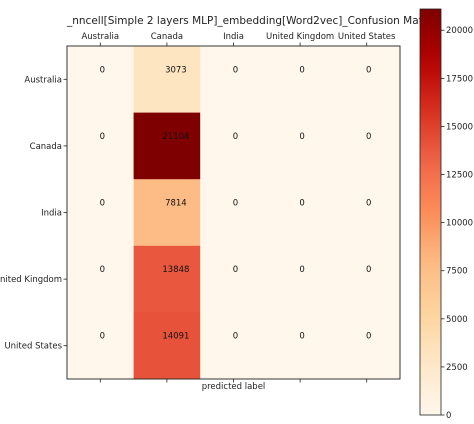  I want to click on colorbar-tick-label: 0, so click(448, 416).